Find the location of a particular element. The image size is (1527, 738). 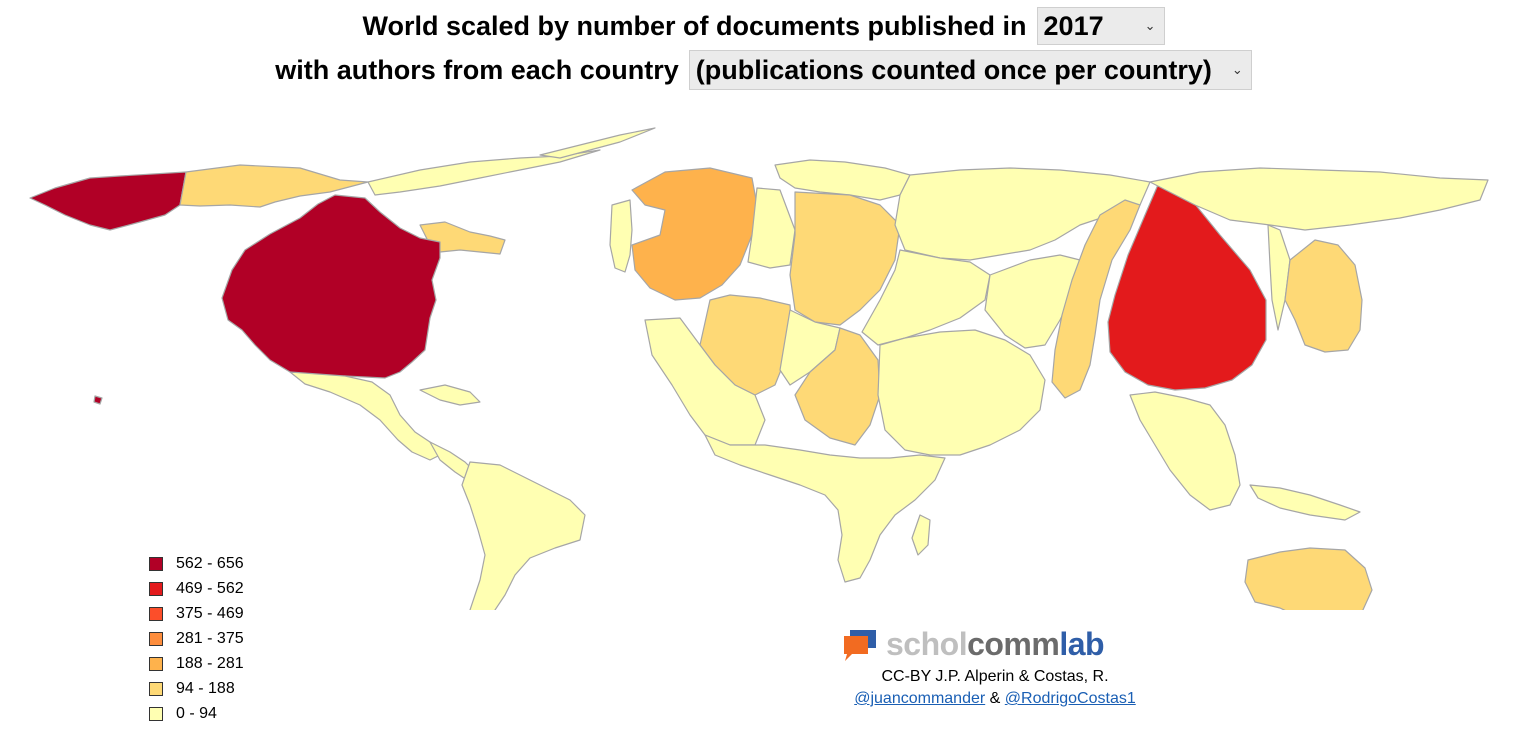

legend-label: 188 - 281 is located at coordinates (210, 663).